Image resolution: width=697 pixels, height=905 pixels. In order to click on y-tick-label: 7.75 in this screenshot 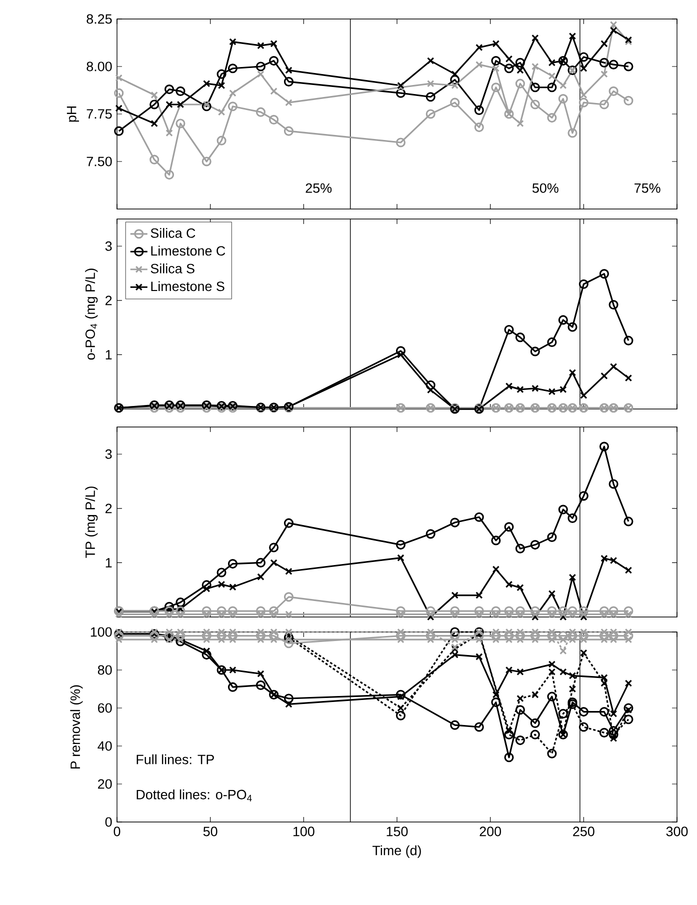, I will do `click(99, 114)`.